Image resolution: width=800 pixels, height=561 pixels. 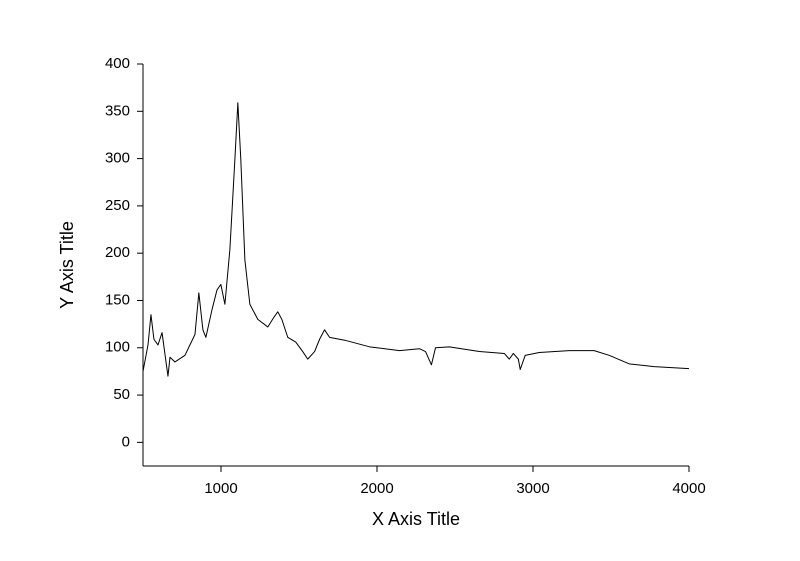 What do you see at coordinates (117, 347) in the screenshot?
I see `y-tick-label: 100` at bounding box center [117, 347].